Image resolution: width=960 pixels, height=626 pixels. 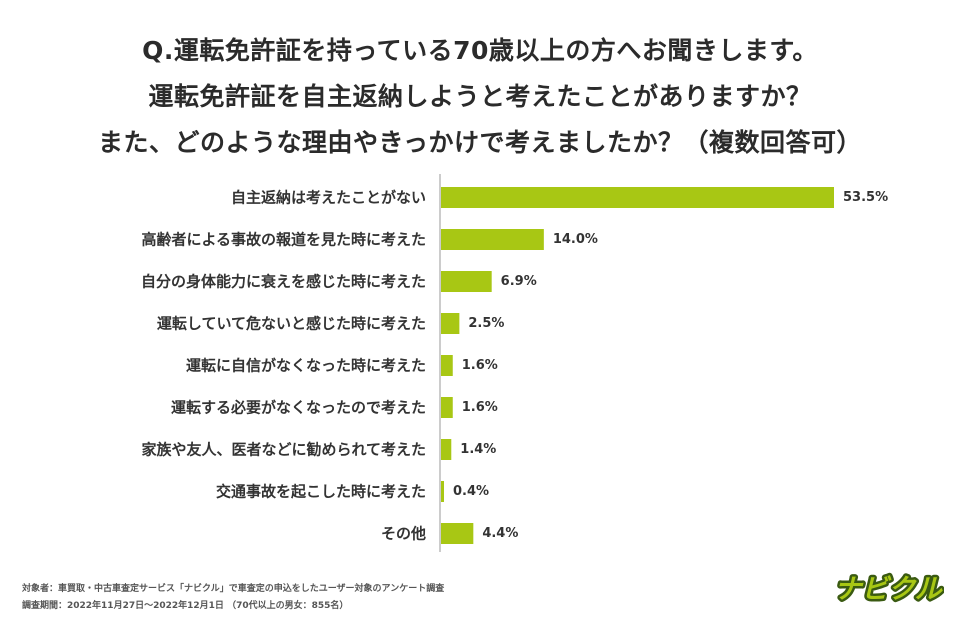 I want to click on logo-text: ナビクル, so click(x=888, y=589).